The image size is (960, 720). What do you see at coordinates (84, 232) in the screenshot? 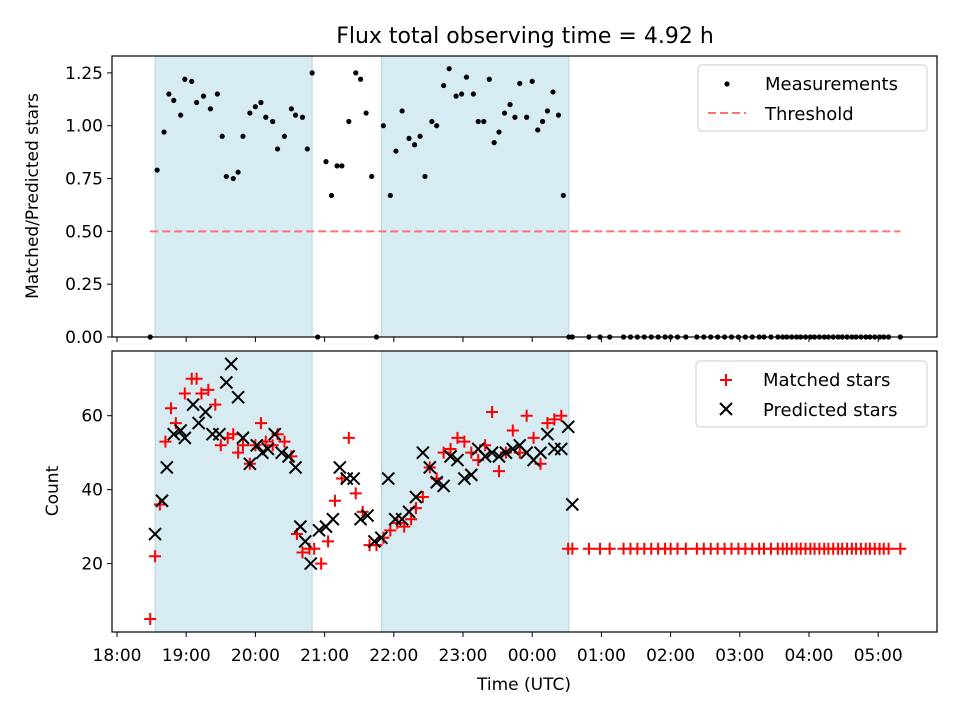
I see `y-tick-label: 0.50` at bounding box center [84, 232].